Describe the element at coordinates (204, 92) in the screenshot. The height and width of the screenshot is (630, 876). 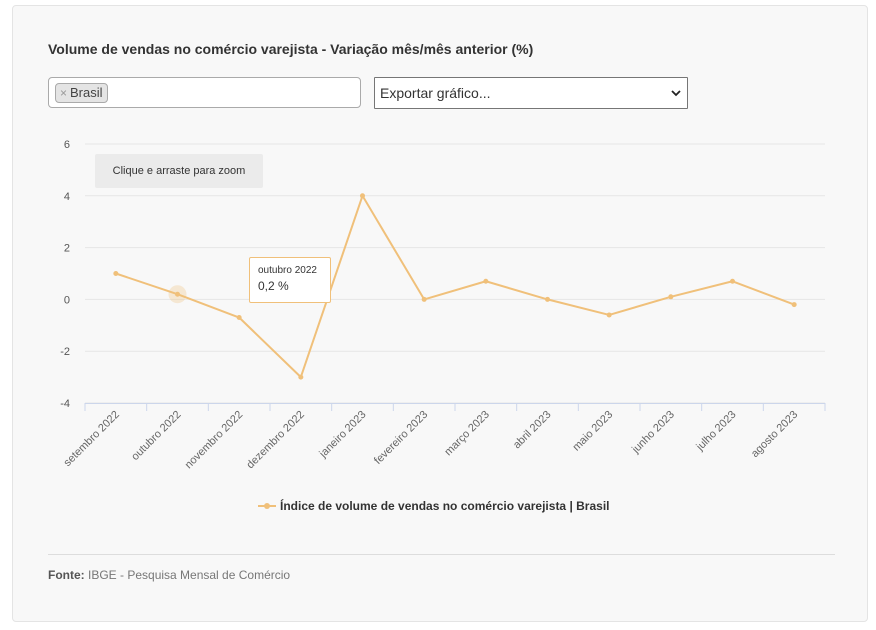
I see `location-filter-input: × Brasil` at that location.